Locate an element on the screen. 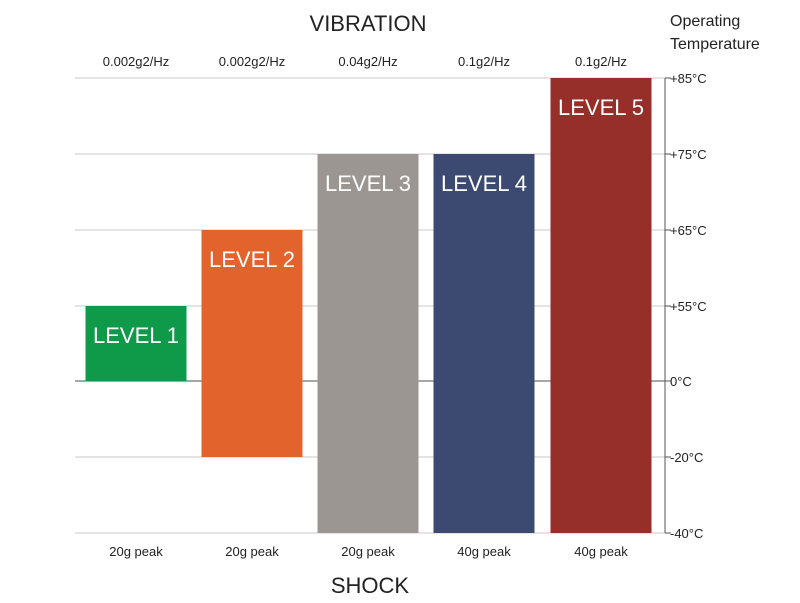  vibration-value: 0.04g2/Hz is located at coordinates (367, 61).